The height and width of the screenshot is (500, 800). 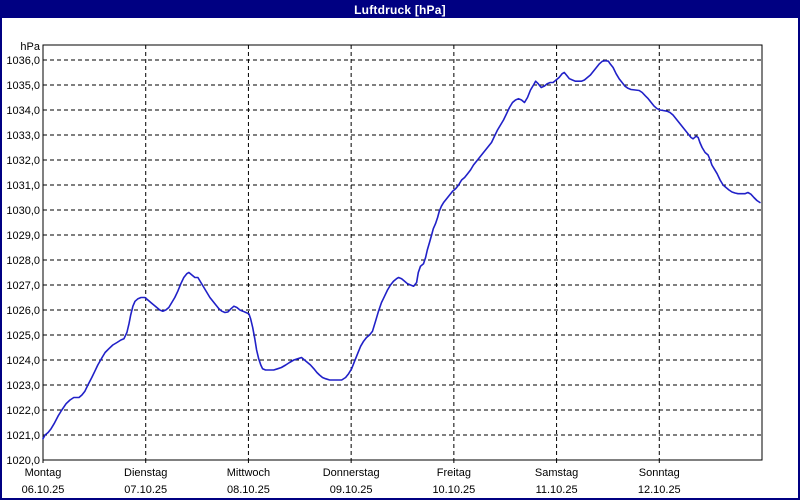 I want to click on y-tick-label: 1026,0, so click(x=23, y=311).